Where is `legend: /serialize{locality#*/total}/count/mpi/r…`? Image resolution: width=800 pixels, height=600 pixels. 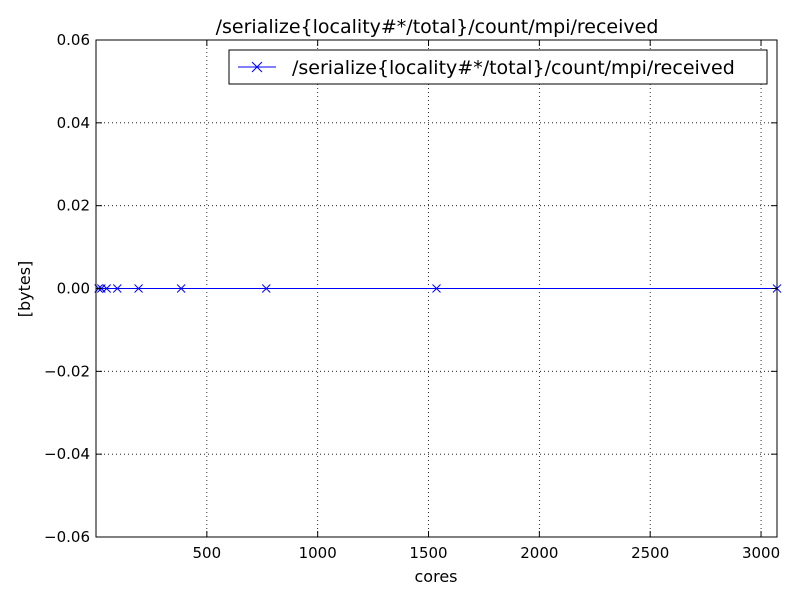 legend: /serialize{locality#*/total}/count/mpi/r… is located at coordinates (498, 67).